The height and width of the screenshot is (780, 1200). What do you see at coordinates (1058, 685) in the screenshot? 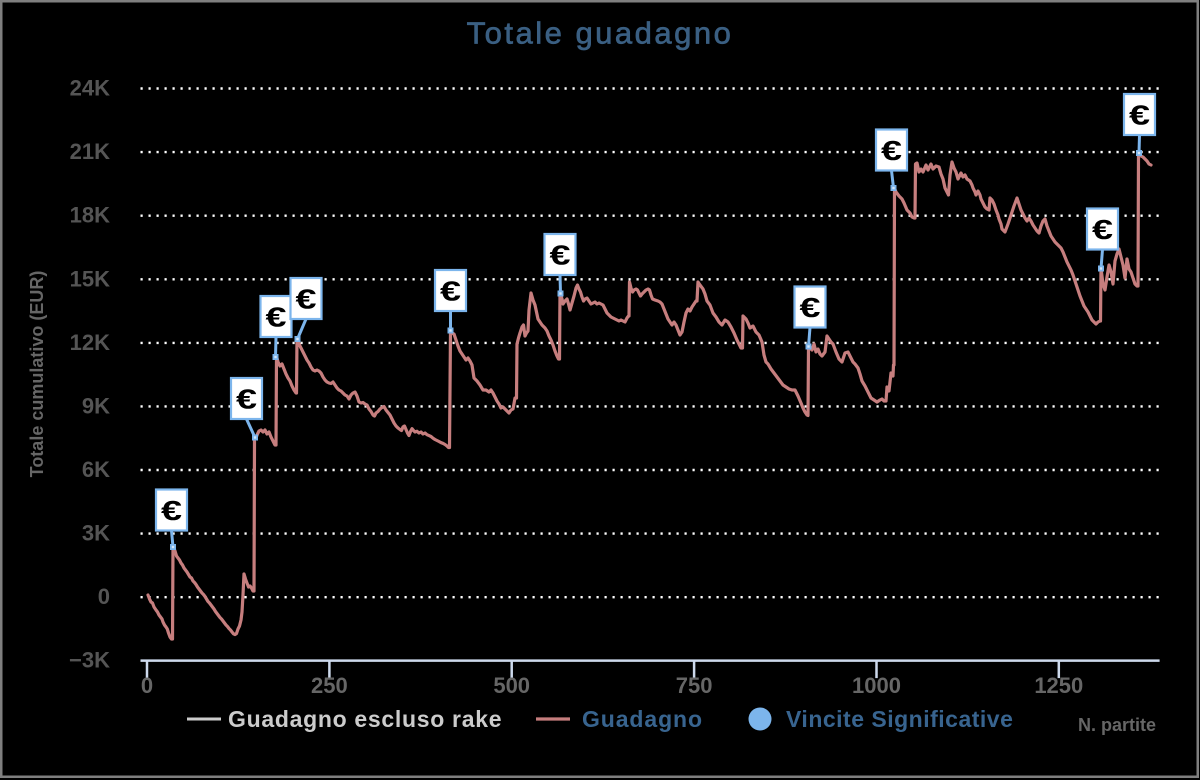
I see `svg-text: 1250` at bounding box center [1058, 685].